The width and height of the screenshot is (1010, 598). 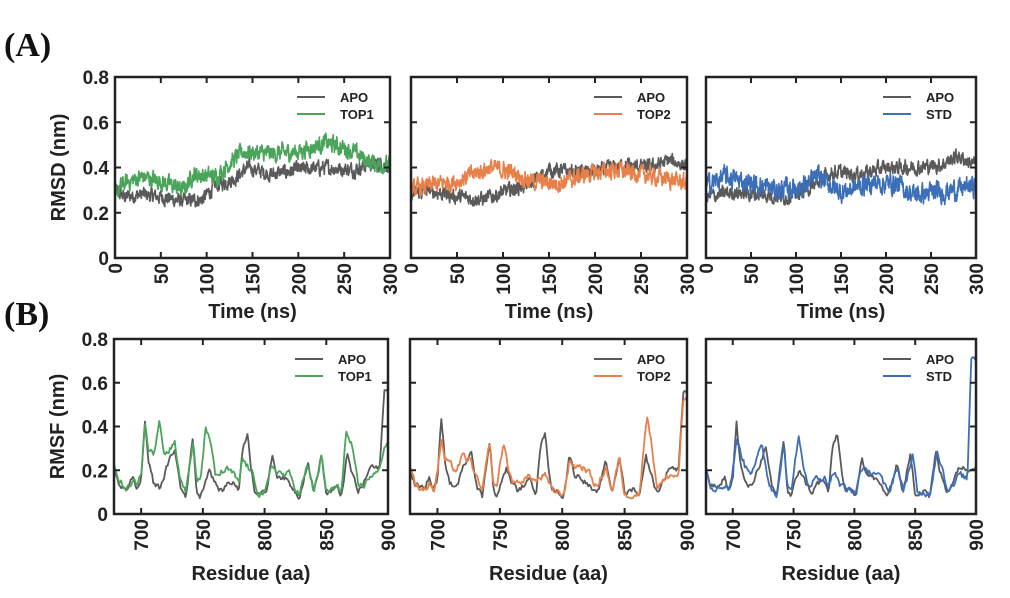 I want to click on chart-rmsd-std: 0 50 100 150 200 250 300 Time (ns) APO STD, so click(x=842, y=199).